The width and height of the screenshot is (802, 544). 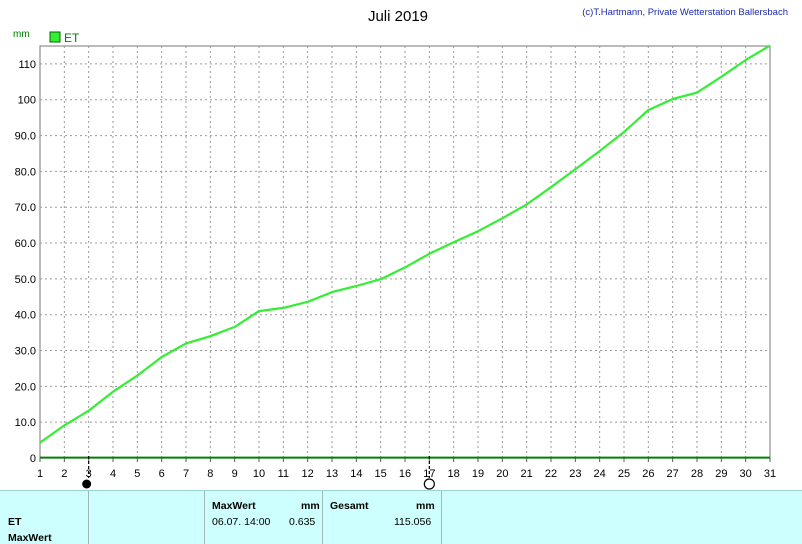 What do you see at coordinates (770, 474) in the screenshot?
I see `x-tick-label: 31` at bounding box center [770, 474].